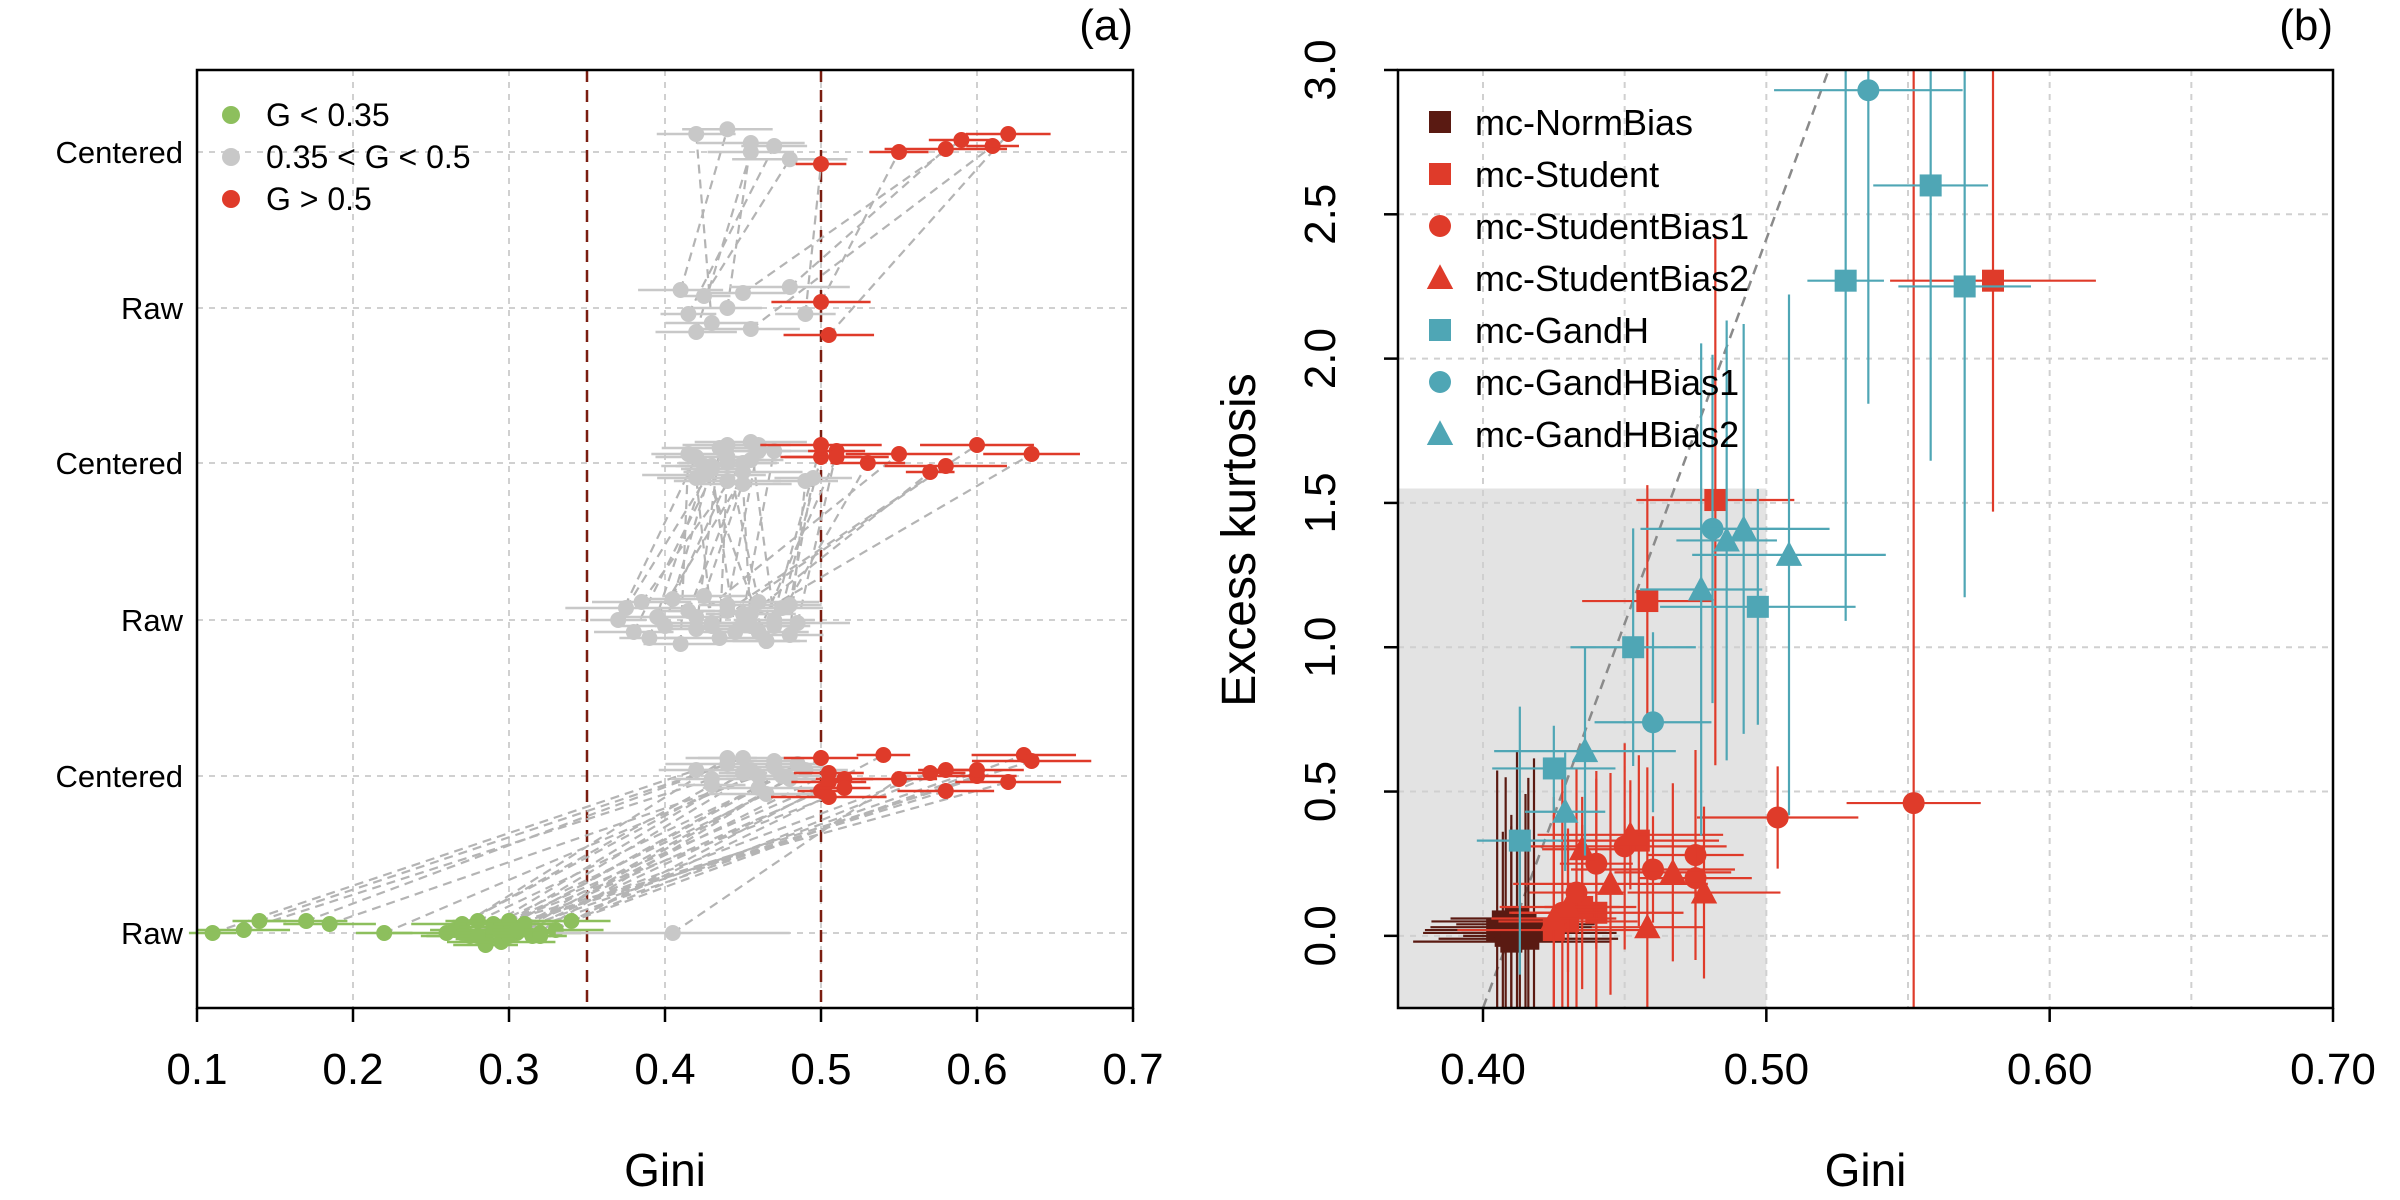 This screenshot has width=2400, height=1200. Describe the element at coordinates (1612, 278) in the screenshot. I see `legend-label-b: mc-StudentBias2` at that location.